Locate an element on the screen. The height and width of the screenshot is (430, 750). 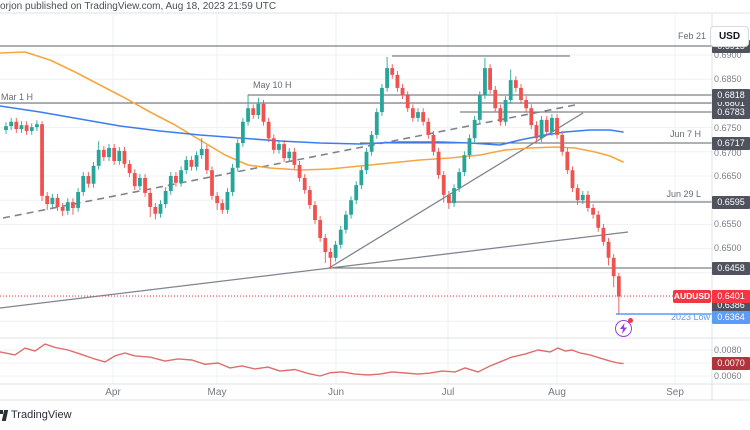
month-label: Aug is located at coordinates (557, 392).